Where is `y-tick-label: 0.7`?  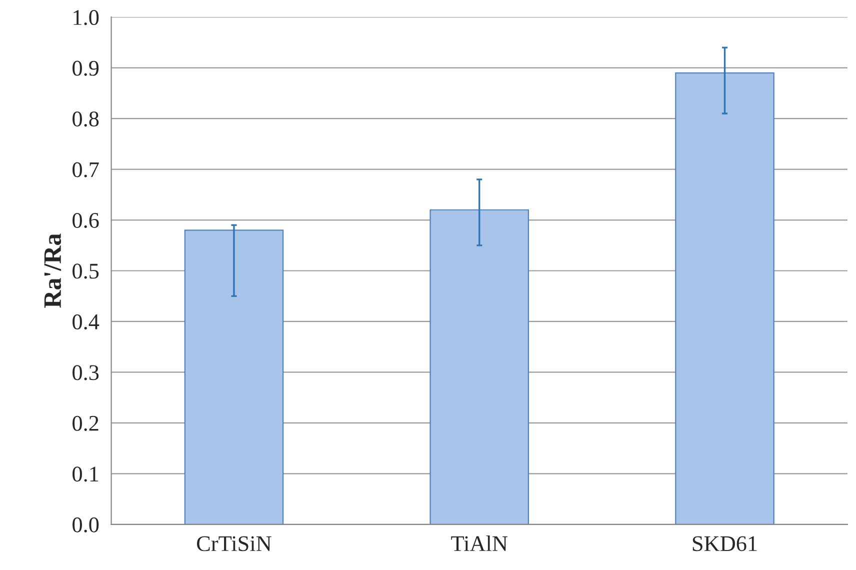 y-tick-label: 0.7 is located at coordinates (85, 170).